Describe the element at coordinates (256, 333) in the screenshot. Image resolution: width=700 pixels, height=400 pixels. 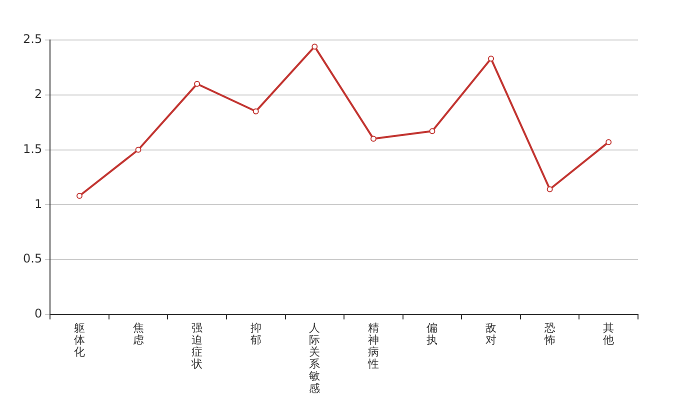
I see `x-tick-label: 抑郁` at that location.